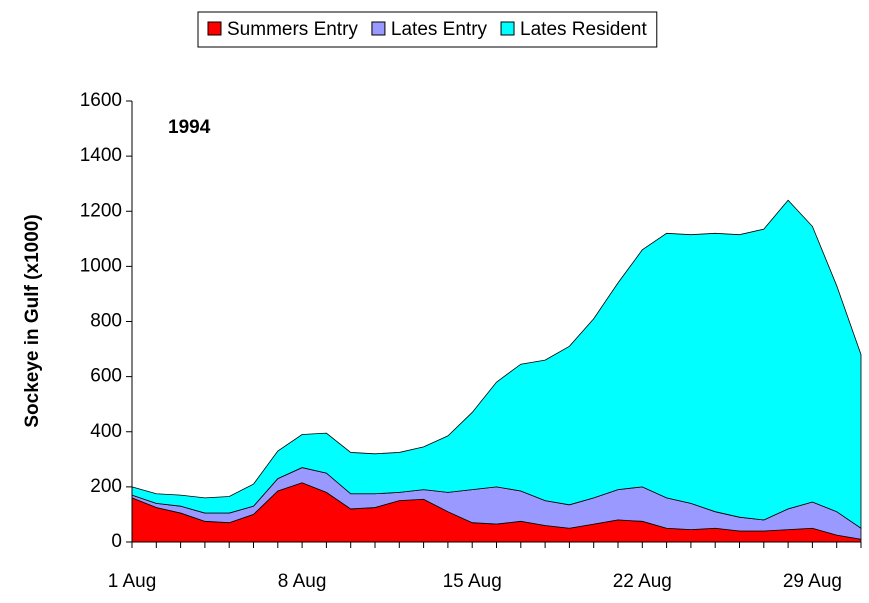 The height and width of the screenshot is (603, 869). Describe the element at coordinates (32, 320) in the screenshot. I see `y-axis-title: Sockeye in Gulf (x1000)` at that location.